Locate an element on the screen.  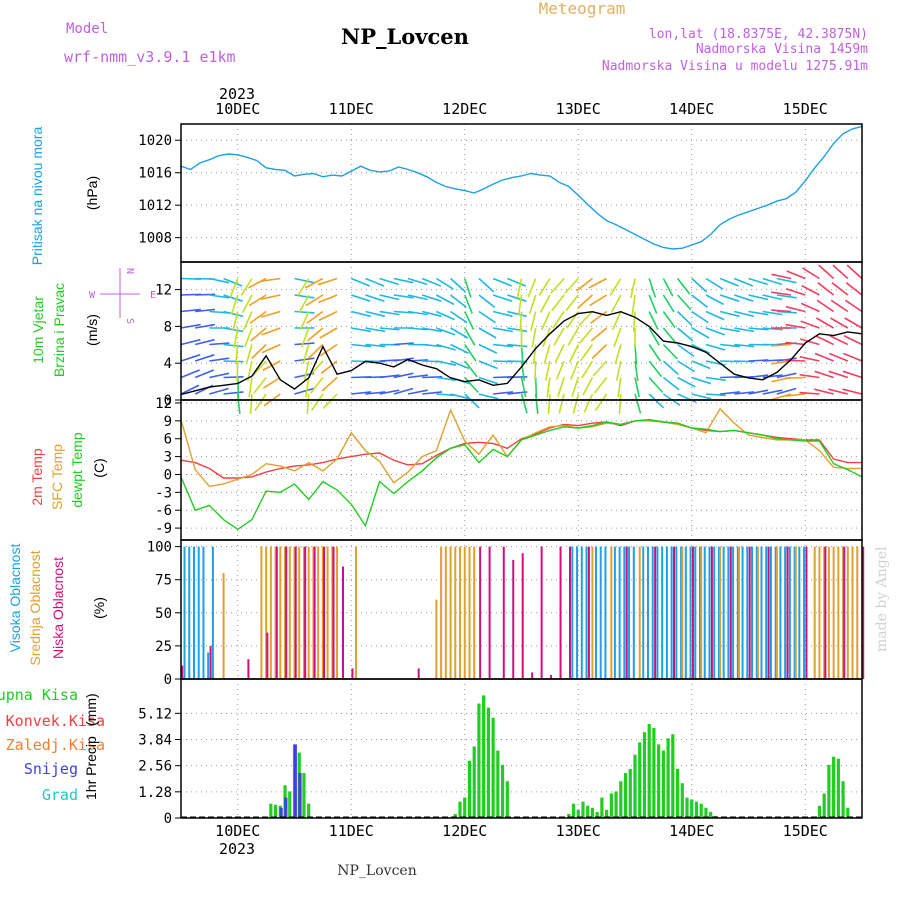
wind-label-1: 10m Vjetar is located at coordinates (38, 330).